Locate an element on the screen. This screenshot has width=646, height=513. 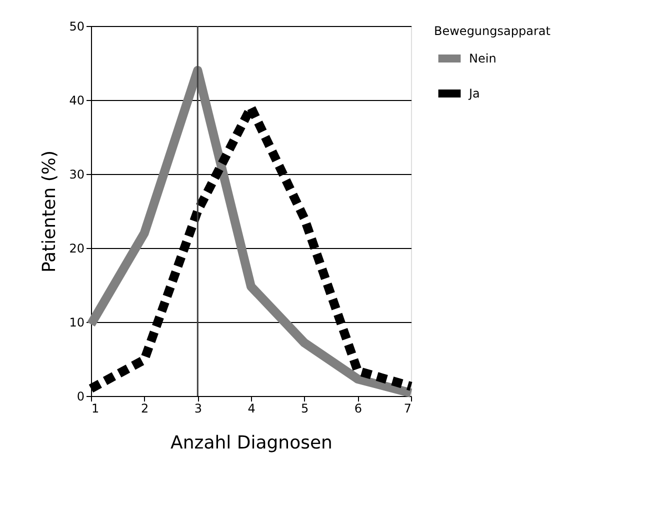
y-tick-label: 0 is located at coordinates (80, 397).